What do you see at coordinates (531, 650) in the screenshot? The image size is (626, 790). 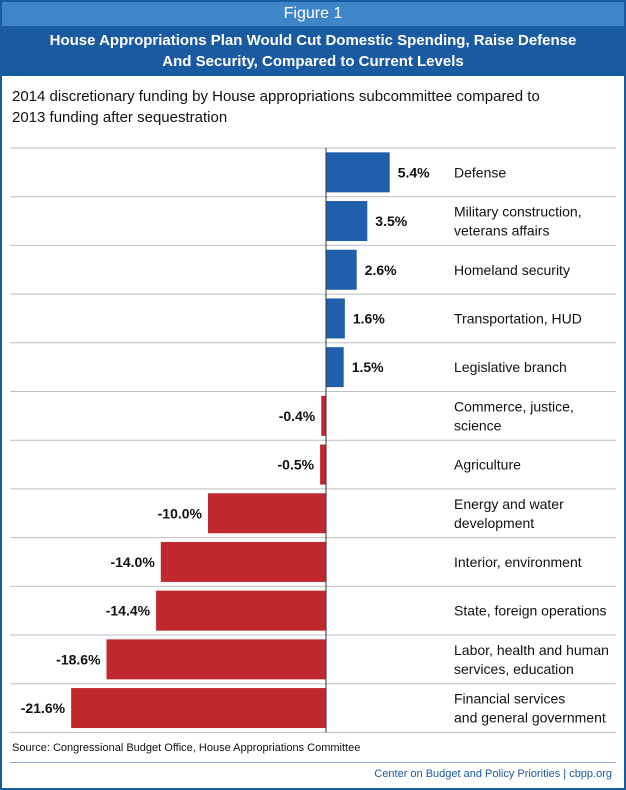 I see `category-label-line: Labor, health and human` at bounding box center [531, 650].